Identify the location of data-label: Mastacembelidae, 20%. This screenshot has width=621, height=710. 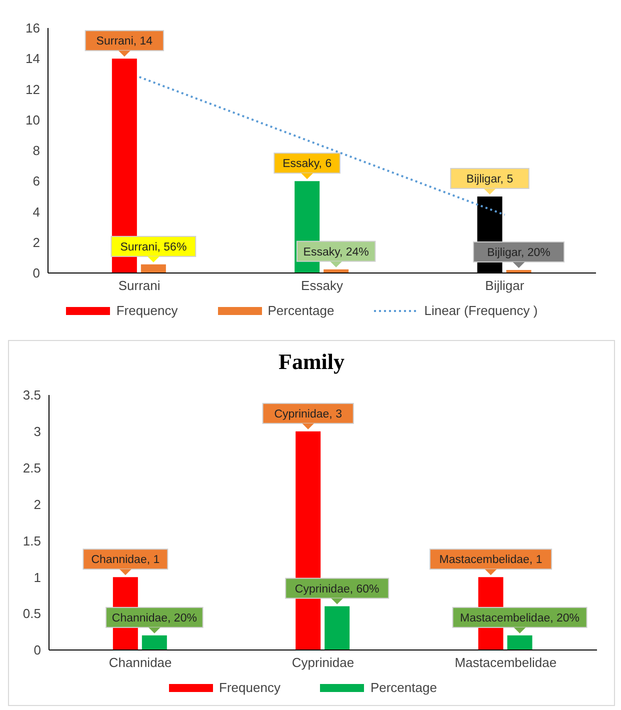
(520, 618).